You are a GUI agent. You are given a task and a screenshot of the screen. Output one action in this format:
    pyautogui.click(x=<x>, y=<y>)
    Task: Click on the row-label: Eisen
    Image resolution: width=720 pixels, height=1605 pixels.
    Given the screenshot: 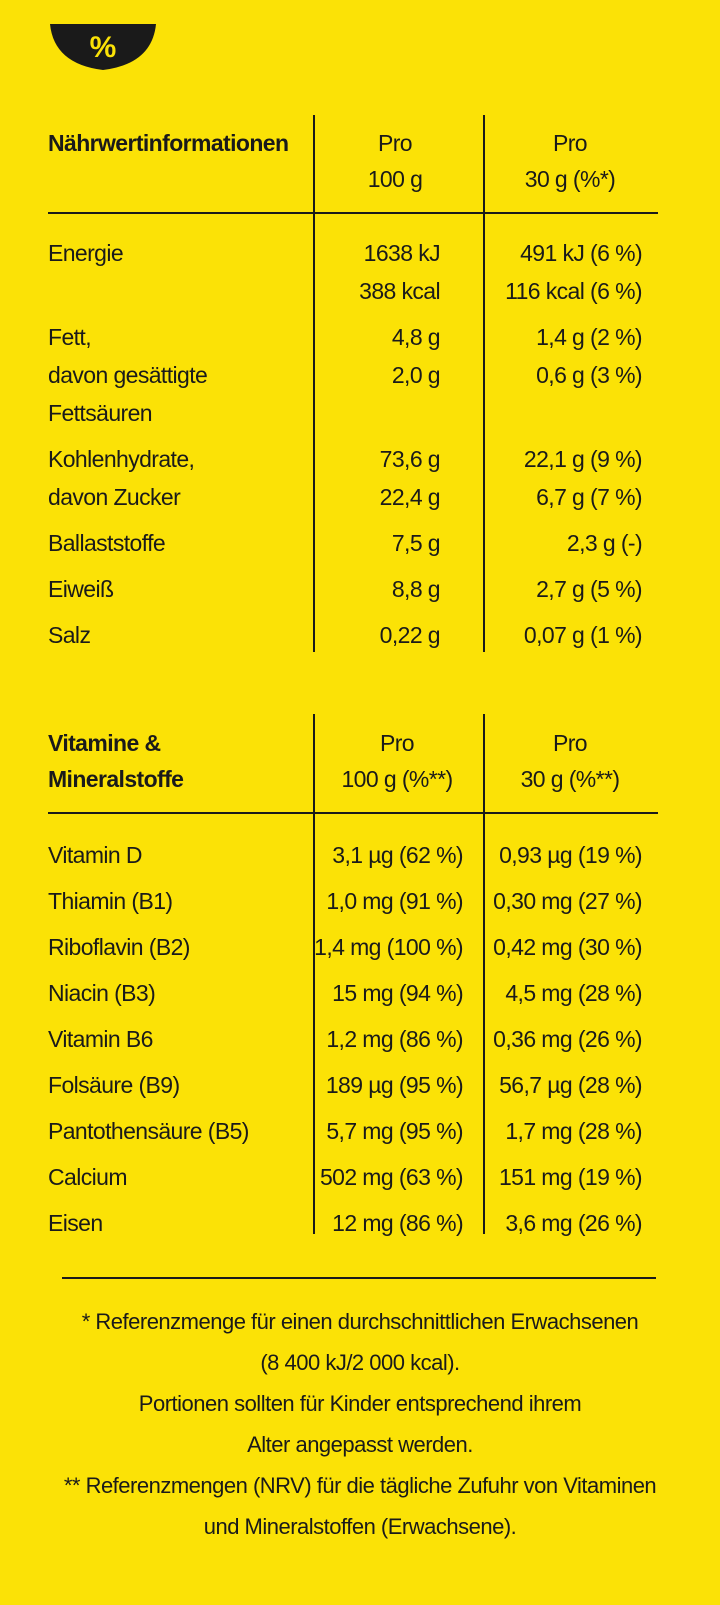 What is the action you would take?
    pyautogui.click(x=75, y=1223)
    